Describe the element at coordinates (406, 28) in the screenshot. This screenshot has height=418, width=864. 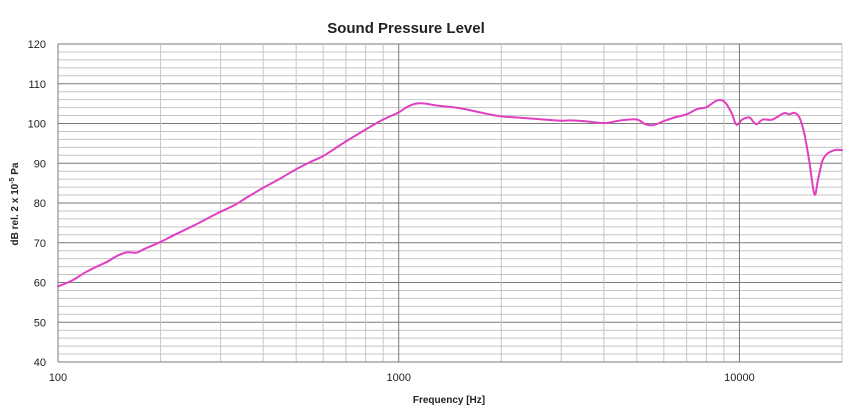
I see `chart-title: Sound Pressure Level` at that location.